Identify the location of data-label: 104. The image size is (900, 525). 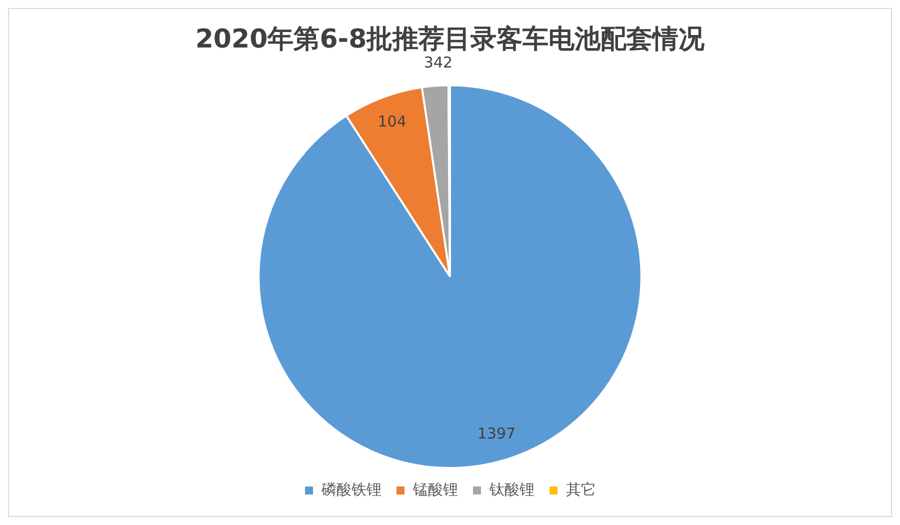
(392, 121).